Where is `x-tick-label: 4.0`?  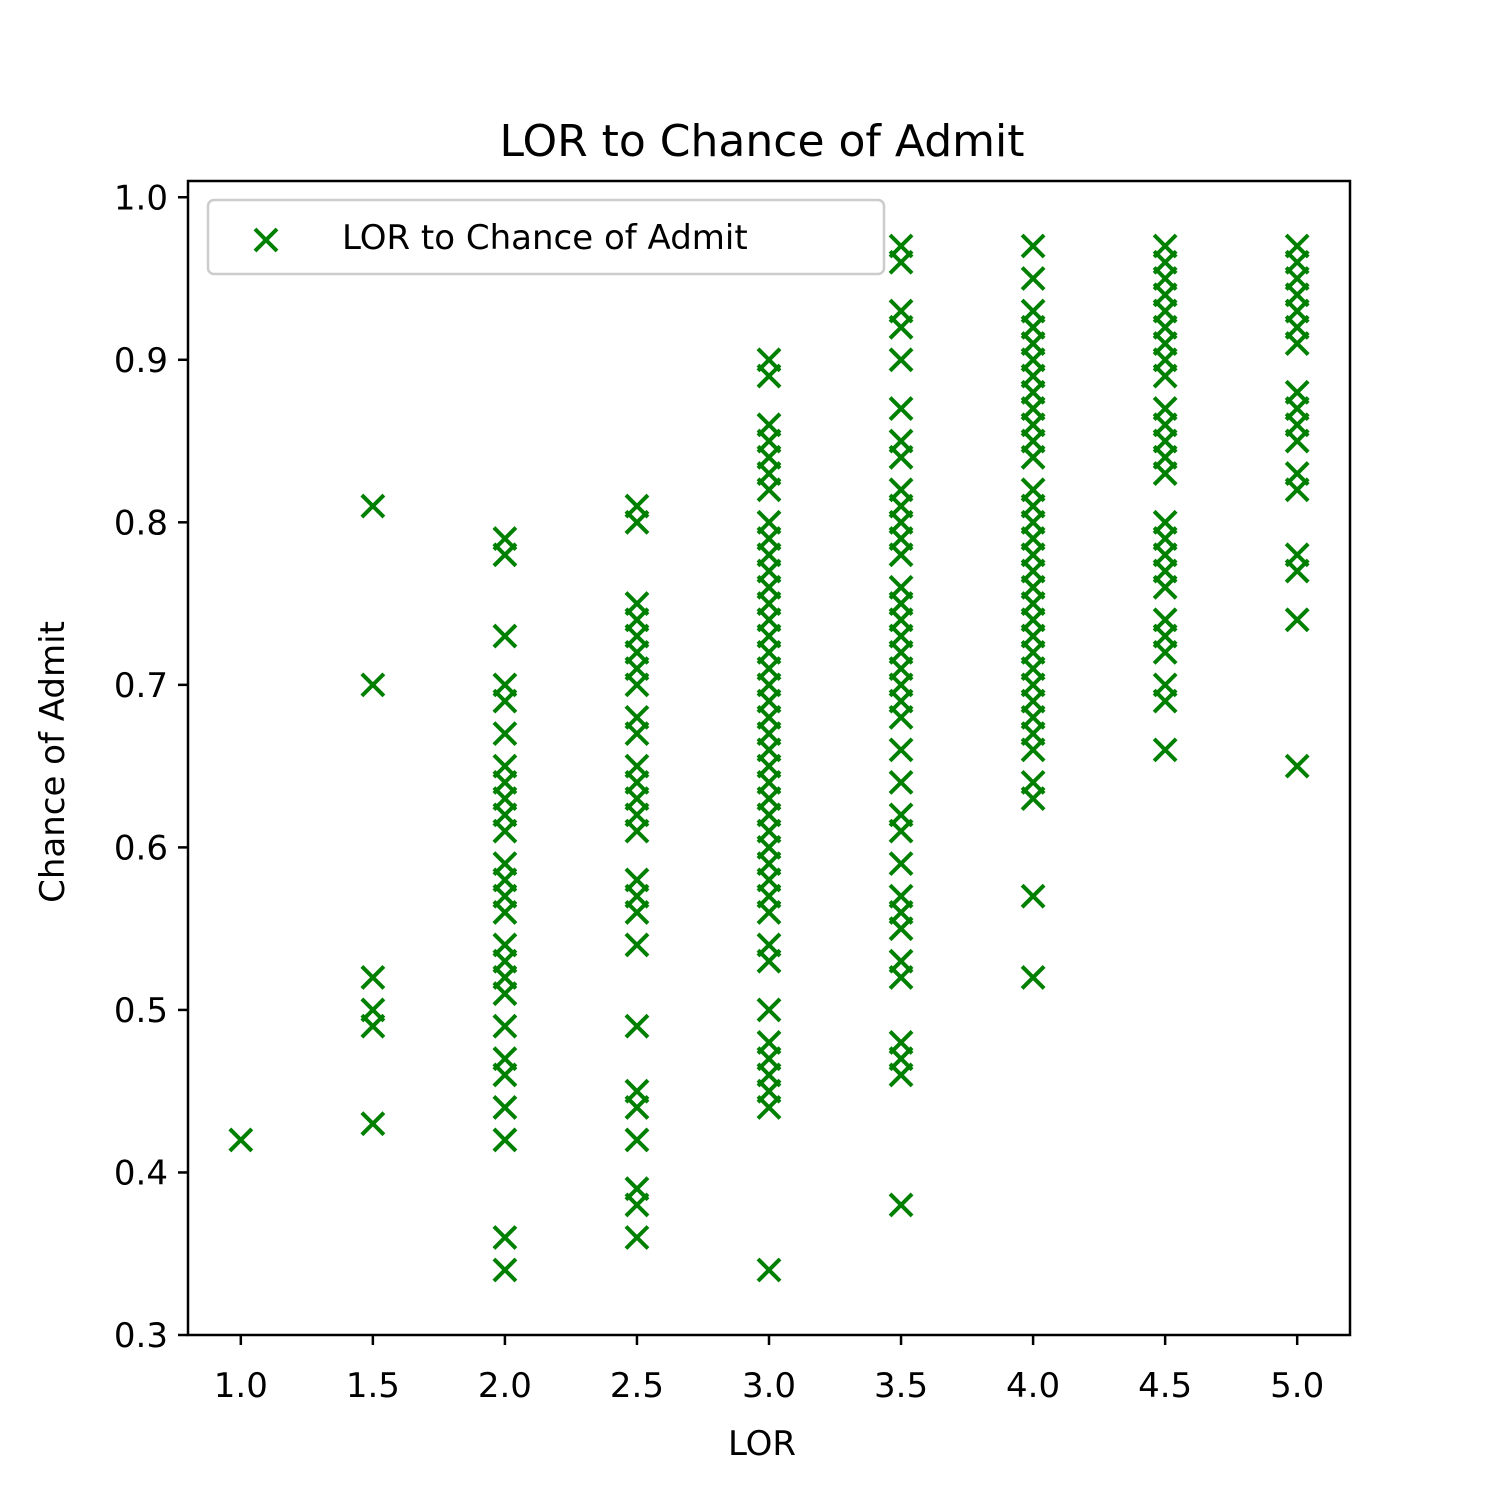 x-tick-label: 4.0 is located at coordinates (1033, 1386).